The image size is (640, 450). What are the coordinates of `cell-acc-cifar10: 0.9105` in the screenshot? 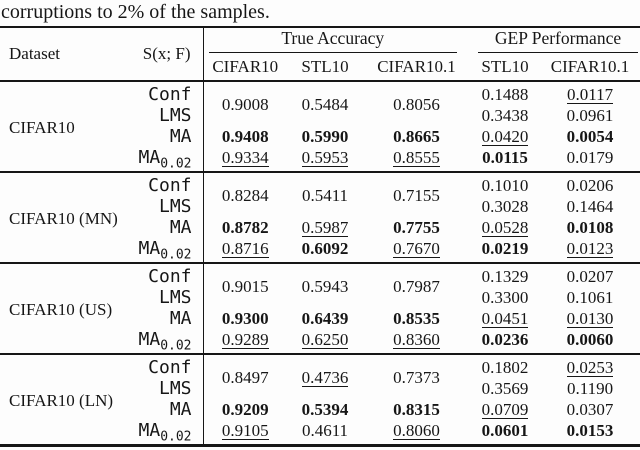 It's located at (244, 433).